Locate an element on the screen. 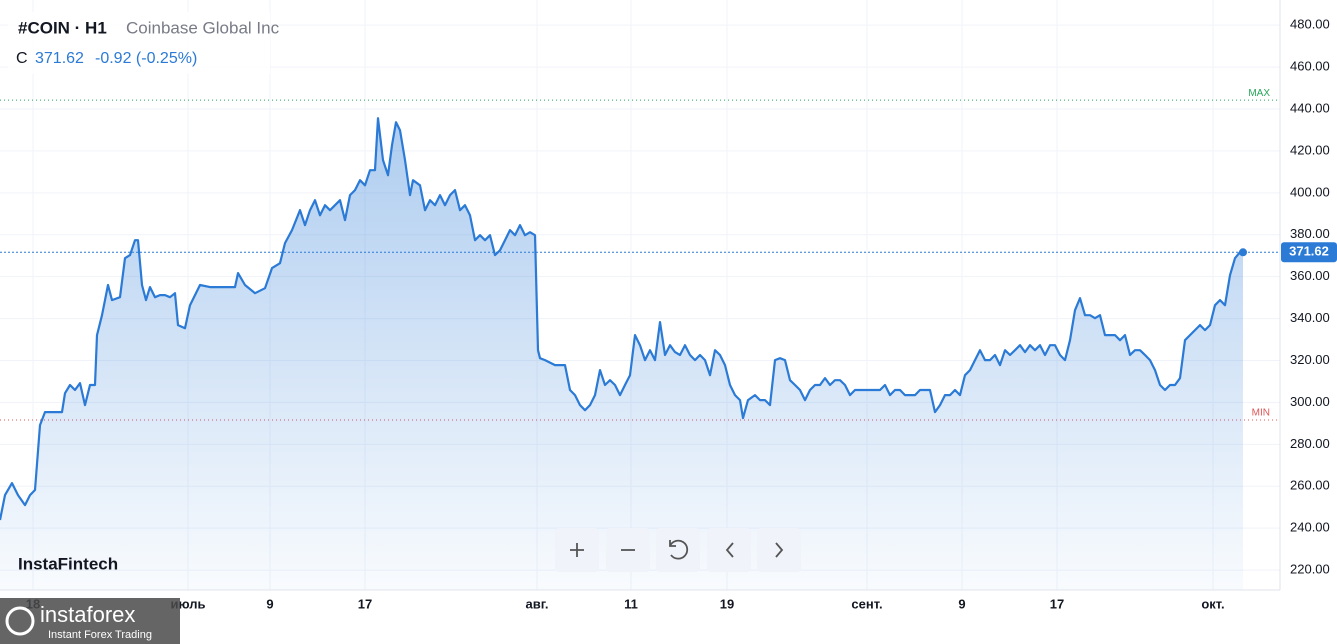  ohlc-label: C is located at coordinates (22, 58).